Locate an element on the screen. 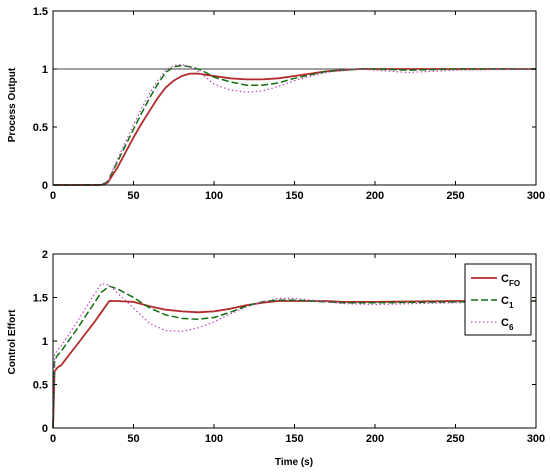 Image resolution: width=550 pixels, height=472 pixels. y-tick-label: 2 is located at coordinates (45, 255).